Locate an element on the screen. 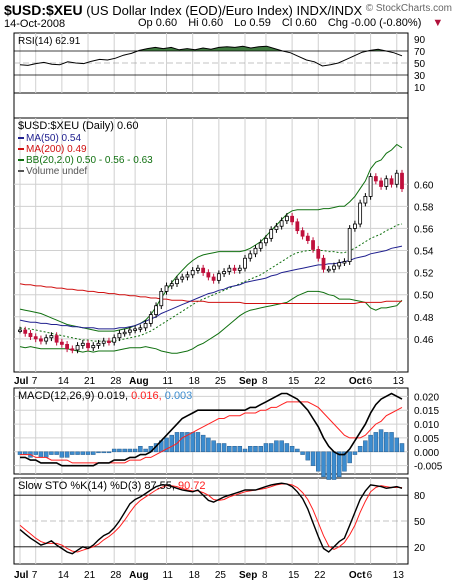 Image resolution: width=460 pixels, height=582 pixels. rsi-gap-frame is located at coordinates (211, 105).